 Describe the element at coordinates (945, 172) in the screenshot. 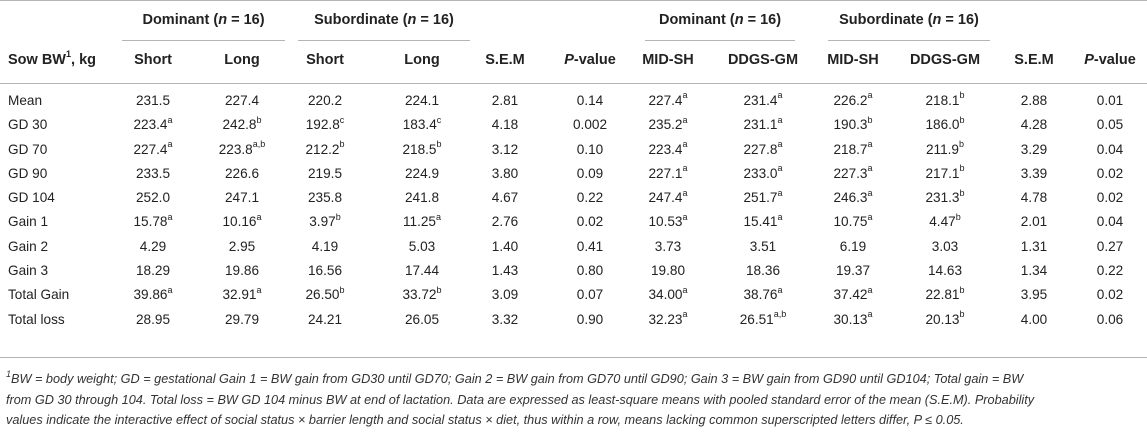

I see `table-cell: 217.1b` at that location.